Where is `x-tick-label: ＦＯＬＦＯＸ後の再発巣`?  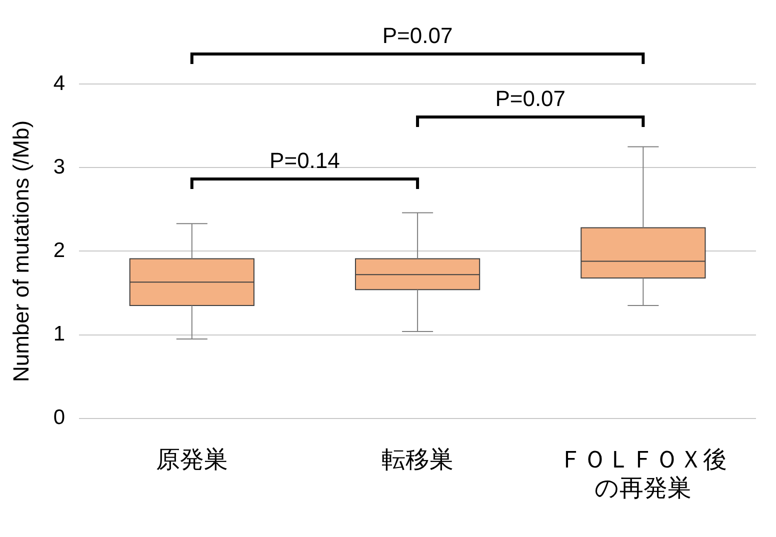
x-tick-label: ＦＯＬＦＯＸ後の再発巣 is located at coordinates (643, 474).